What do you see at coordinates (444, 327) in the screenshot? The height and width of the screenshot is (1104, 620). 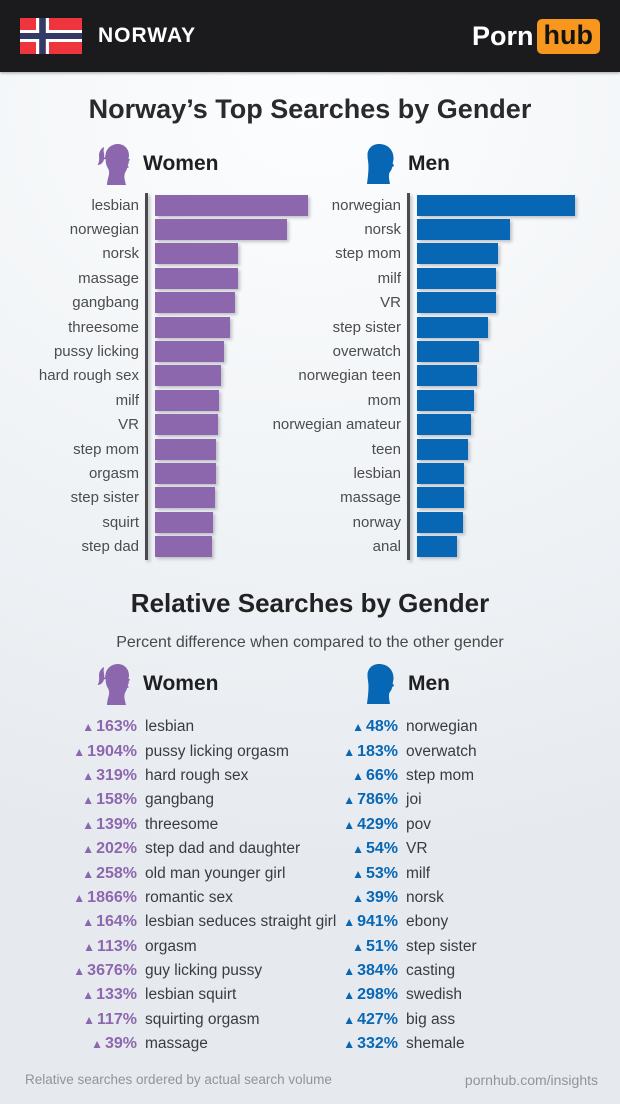 I see `chart-row: step sister` at bounding box center [444, 327].